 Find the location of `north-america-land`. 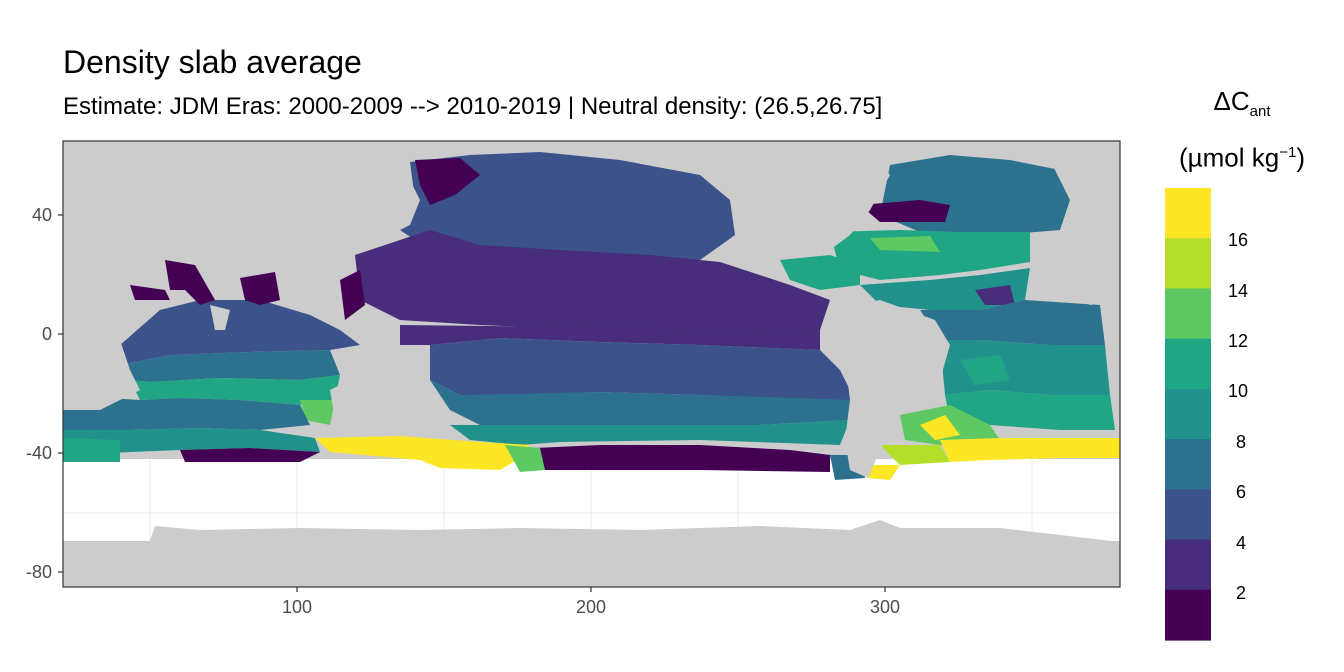

north-america-land is located at coordinates (815, 205).